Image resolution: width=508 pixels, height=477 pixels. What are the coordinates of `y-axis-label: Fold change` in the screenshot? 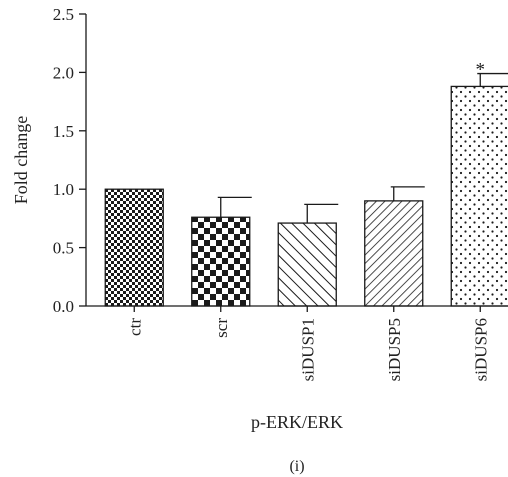 It's located at (21, 160).